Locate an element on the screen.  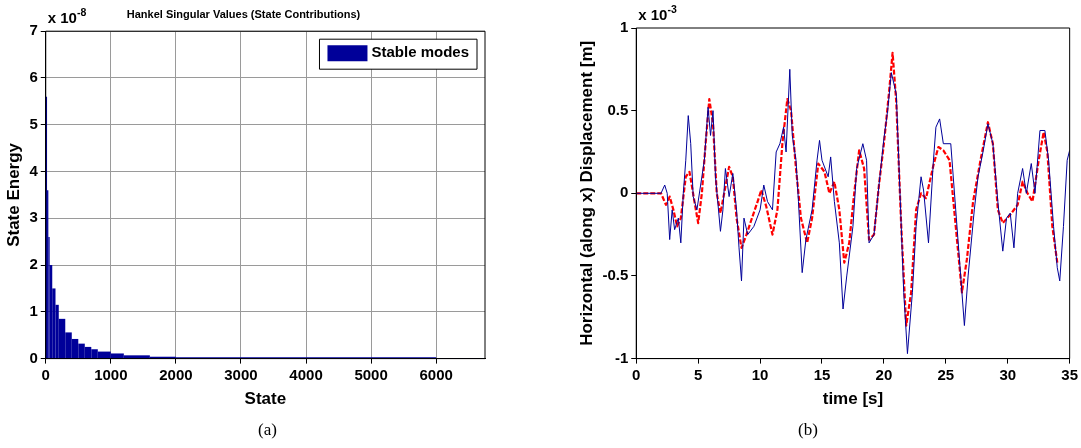
x-tick-label: 30 is located at coordinates (1008, 374).